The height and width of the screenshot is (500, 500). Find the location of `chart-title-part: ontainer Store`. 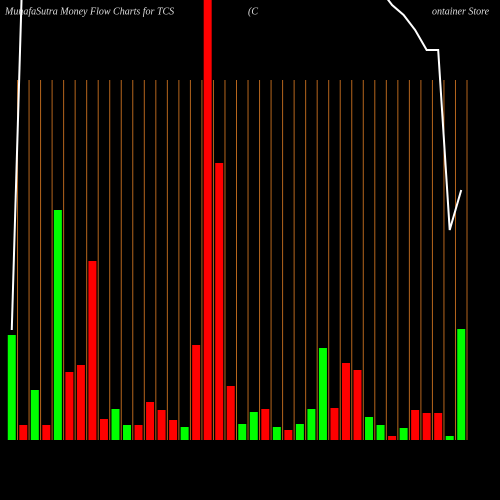

chart-title-part: ontainer Store is located at coordinates (461, 11).